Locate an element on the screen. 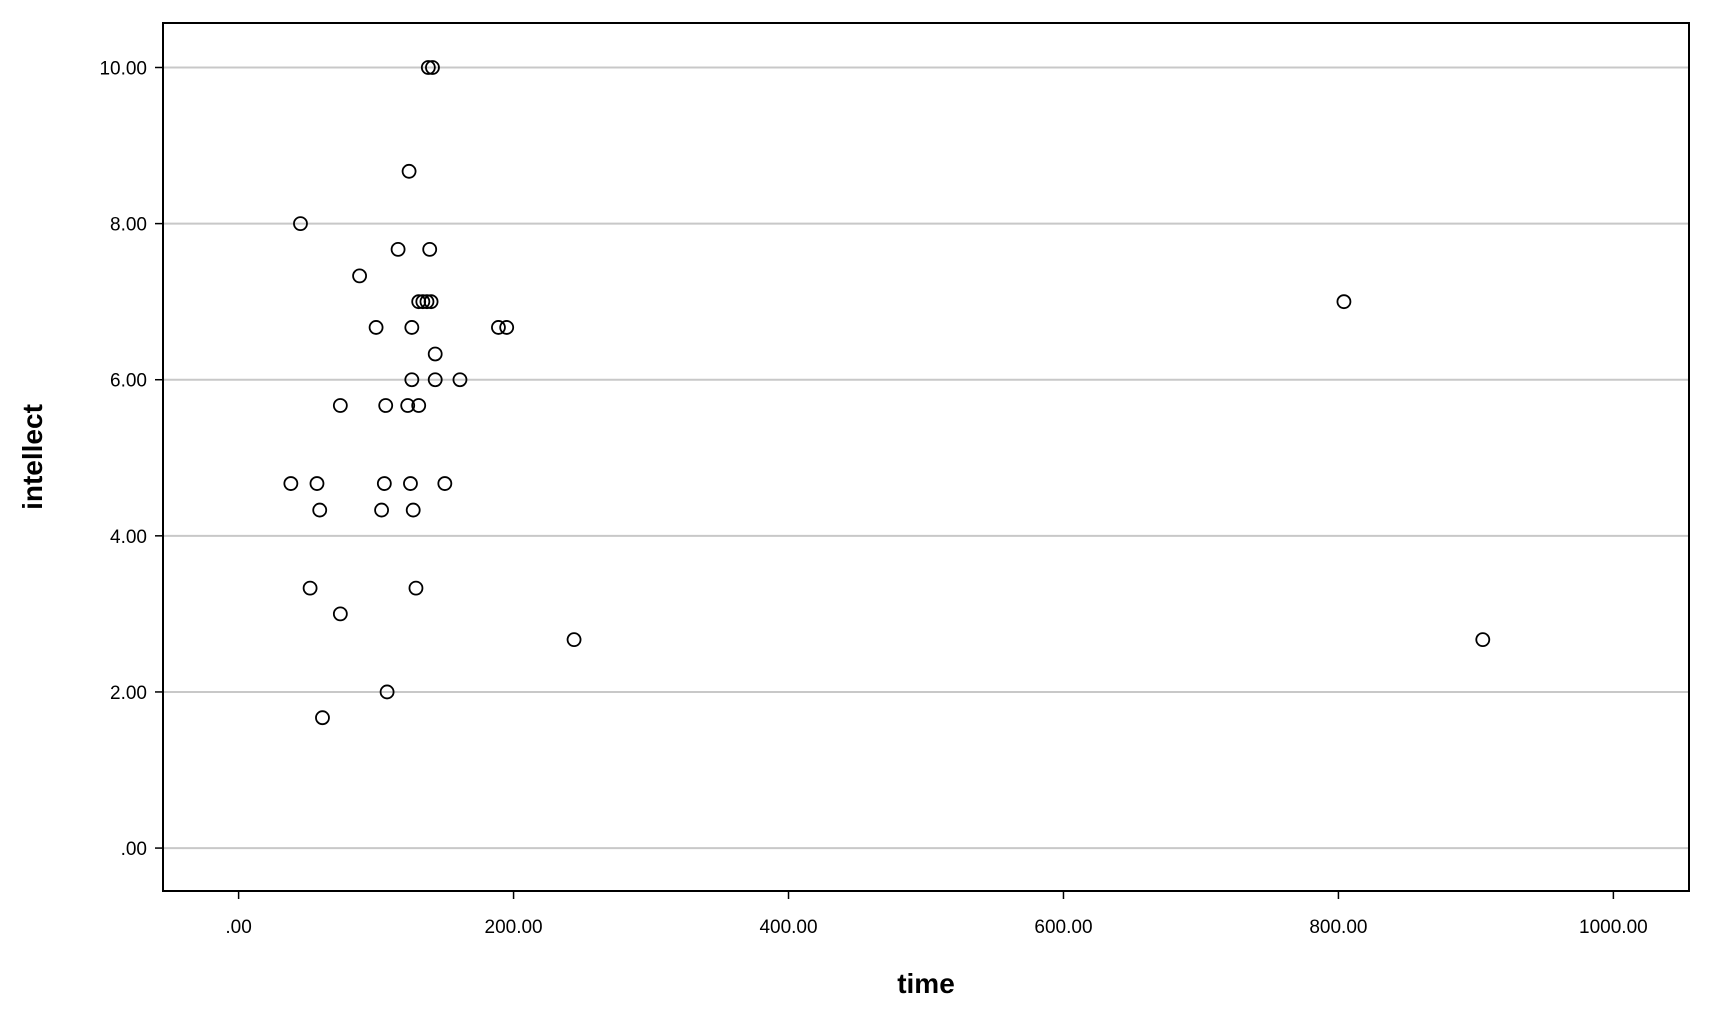 The width and height of the screenshot is (1726, 1036). y-tick-label: 4.00 is located at coordinates (128, 537).